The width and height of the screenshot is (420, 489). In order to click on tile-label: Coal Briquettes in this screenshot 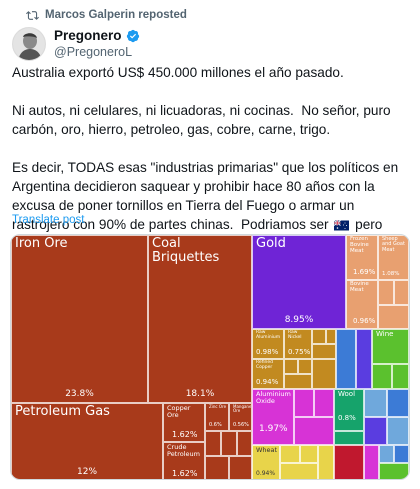, I will do `click(186, 250)`.